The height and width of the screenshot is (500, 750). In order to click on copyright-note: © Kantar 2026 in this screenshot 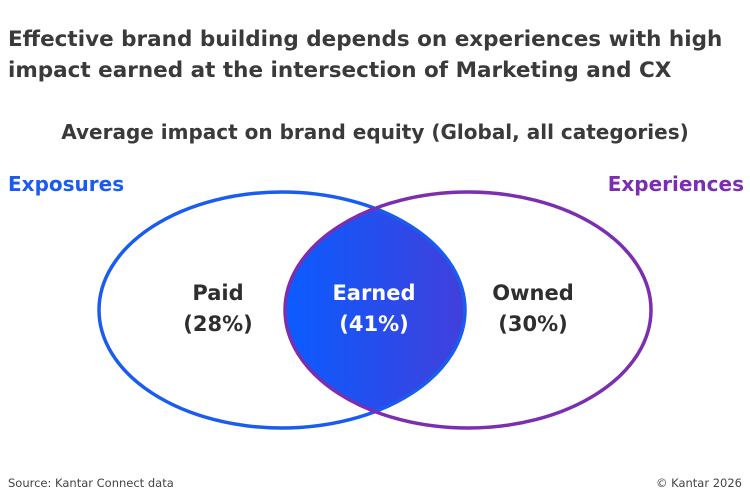, I will do `click(698, 483)`.